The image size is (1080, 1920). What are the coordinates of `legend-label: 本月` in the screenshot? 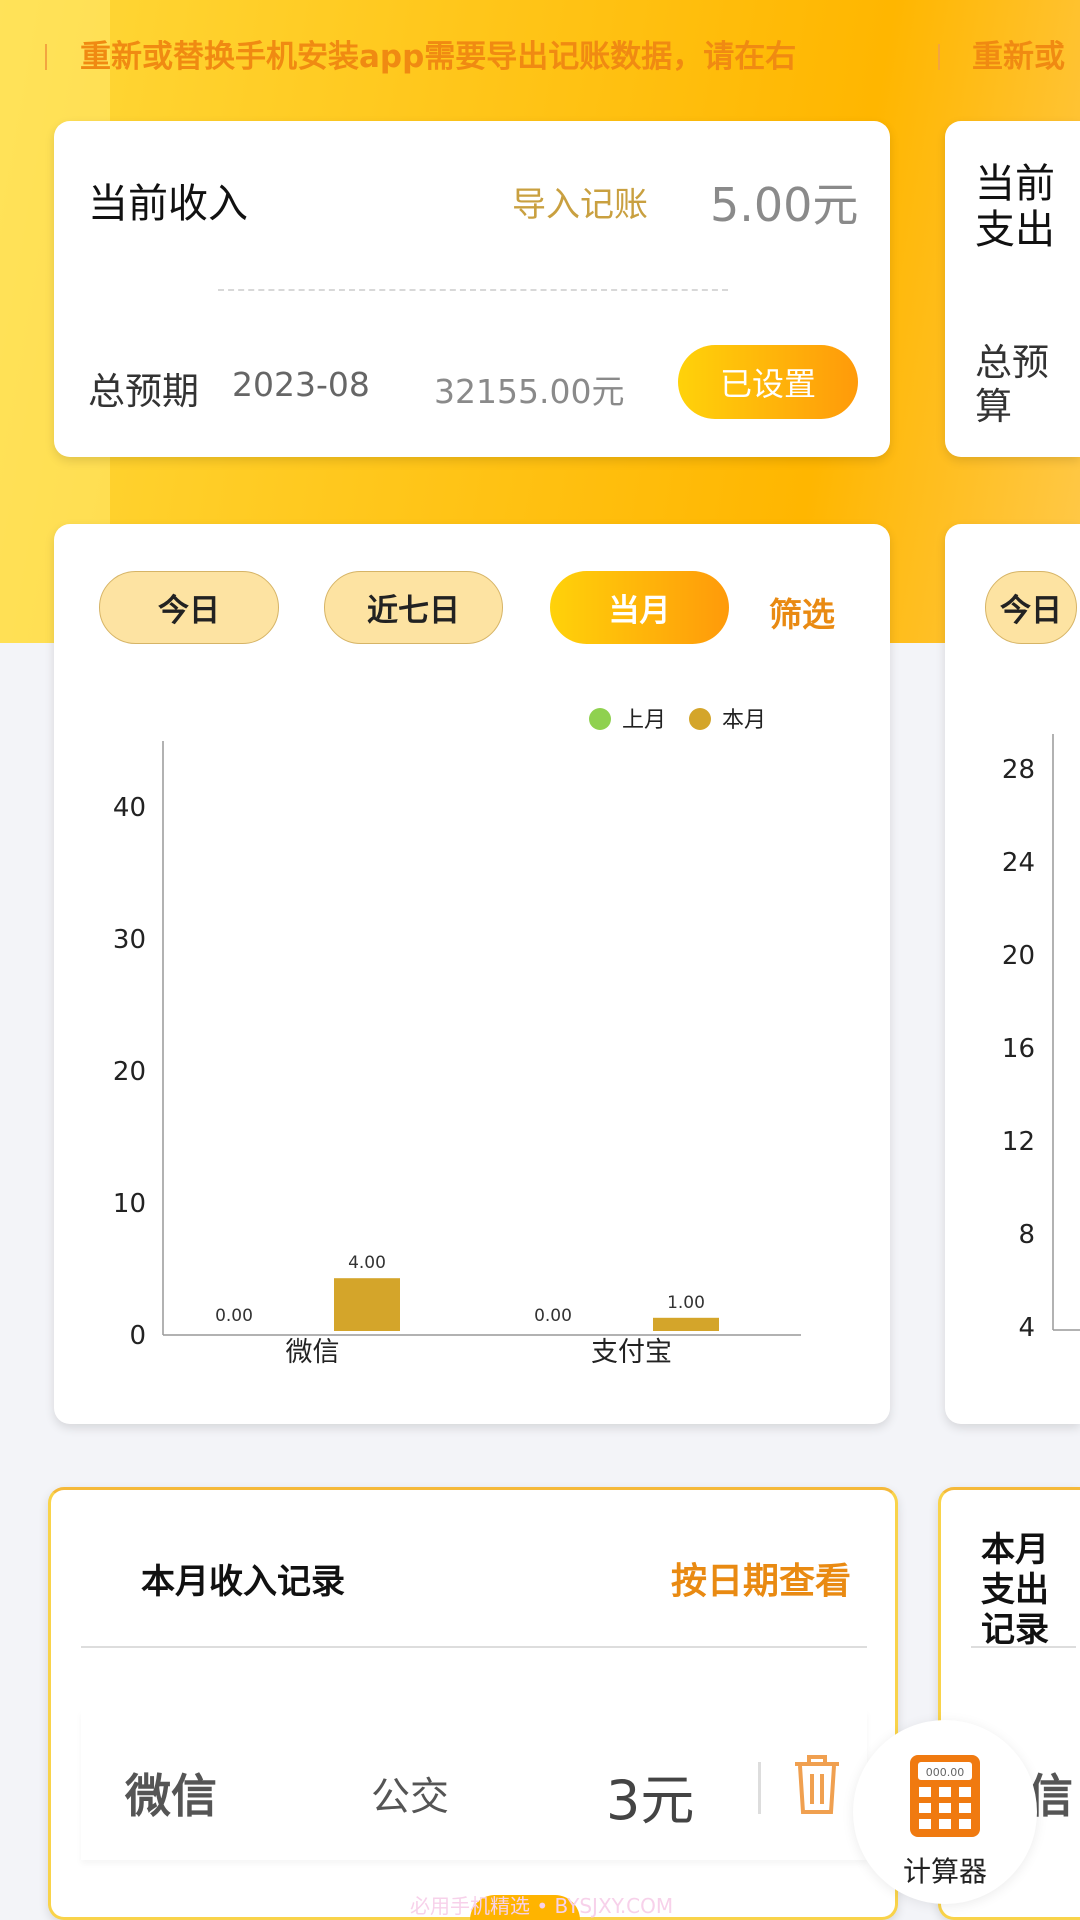 It's located at (744, 720).